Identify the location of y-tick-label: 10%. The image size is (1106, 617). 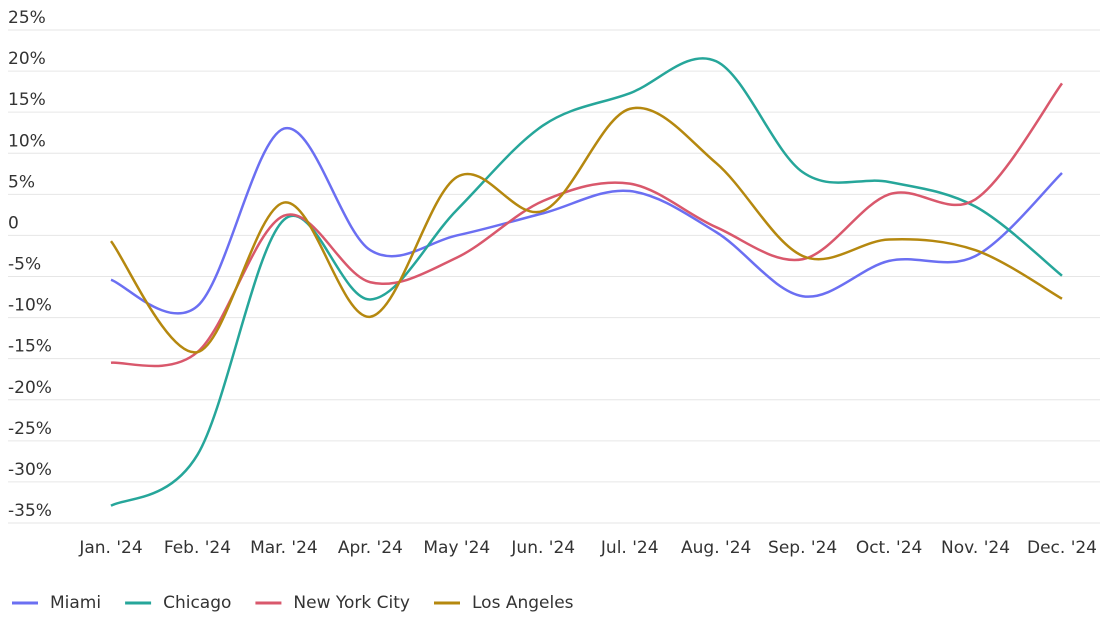
(27, 141).